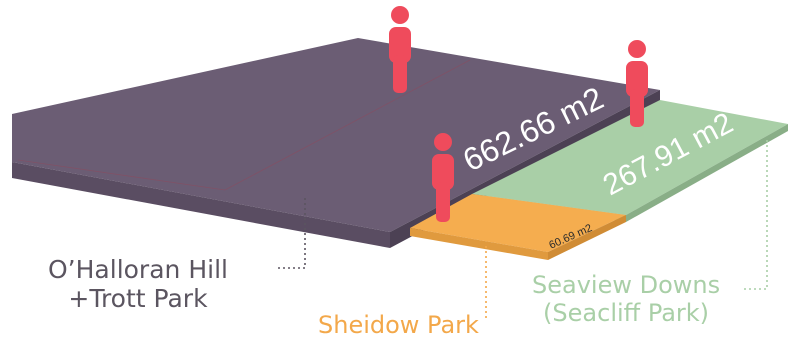 This screenshot has height=362, width=802. I want to click on seaview-name-label: Seaview Downs (Seacliff Park), so click(626, 299).